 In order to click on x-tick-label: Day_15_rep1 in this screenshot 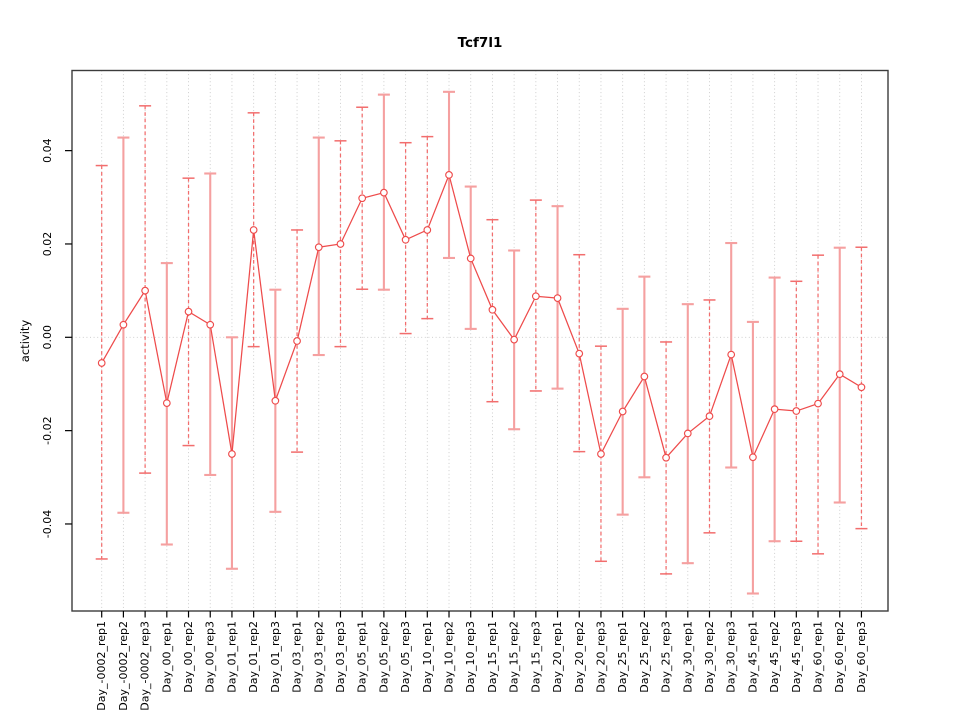, I will do `click(492, 657)`.